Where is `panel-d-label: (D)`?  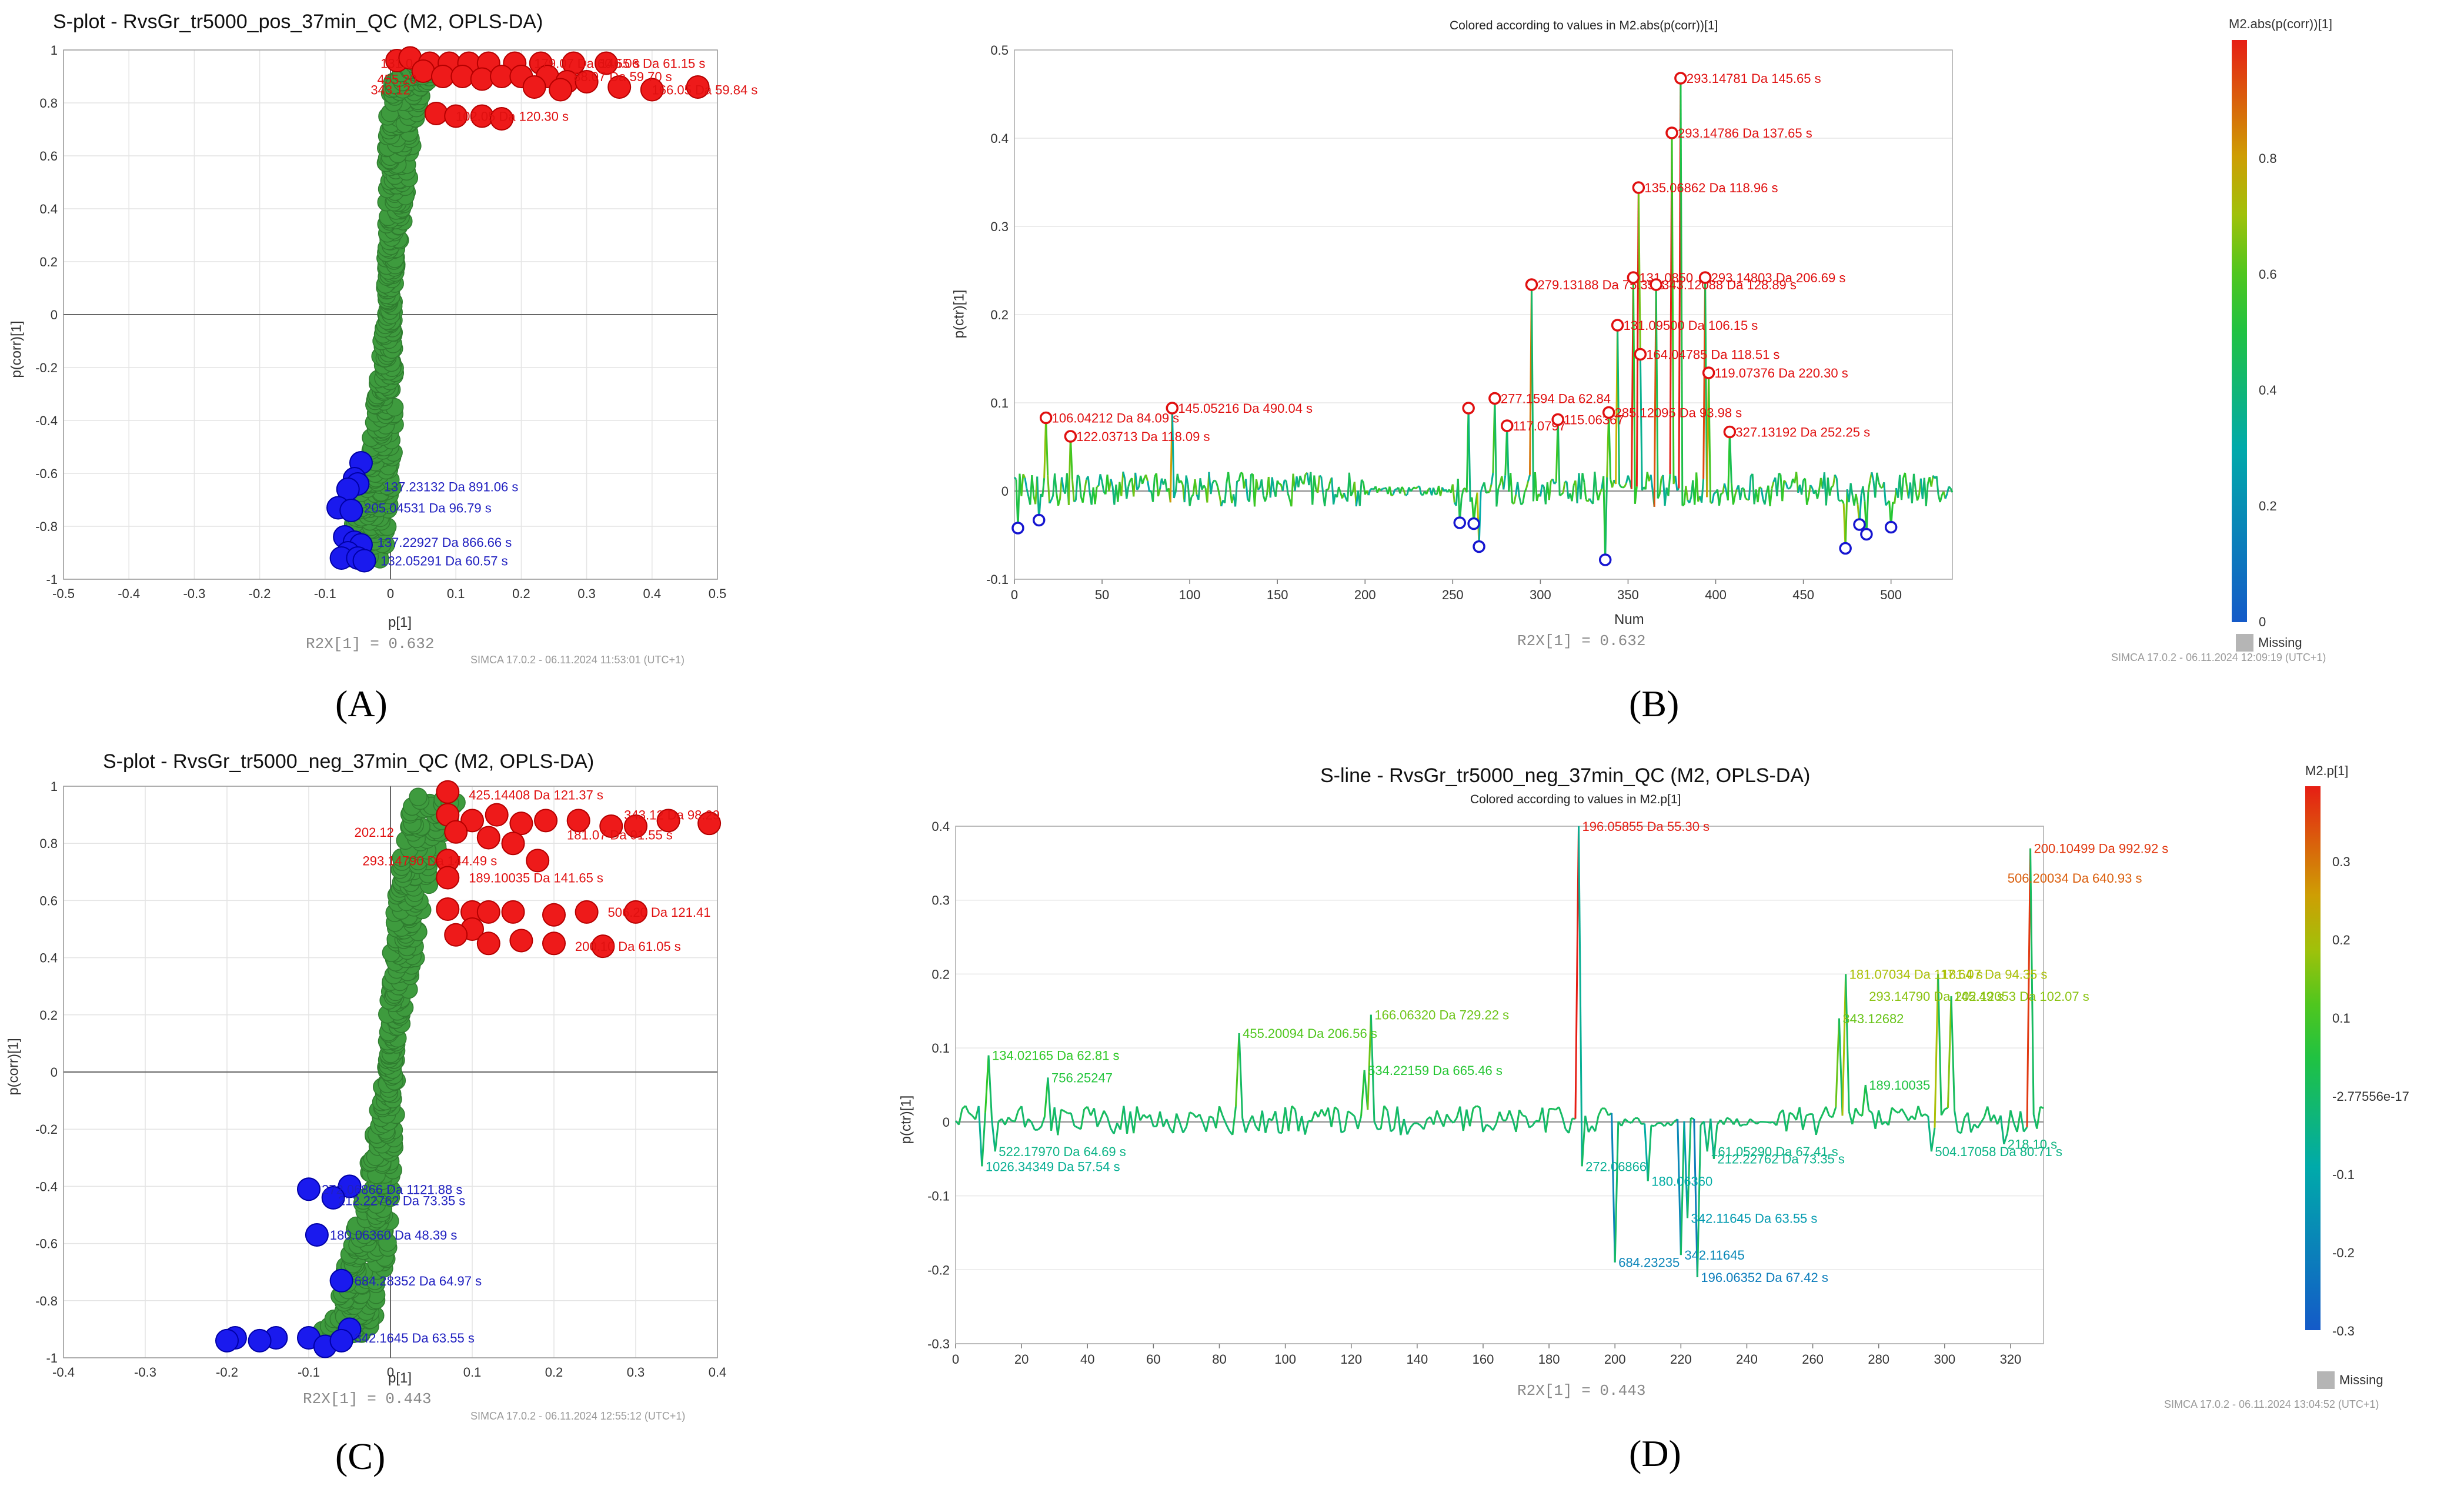
panel-d-label: (D) is located at coordinates (1655, 1453).